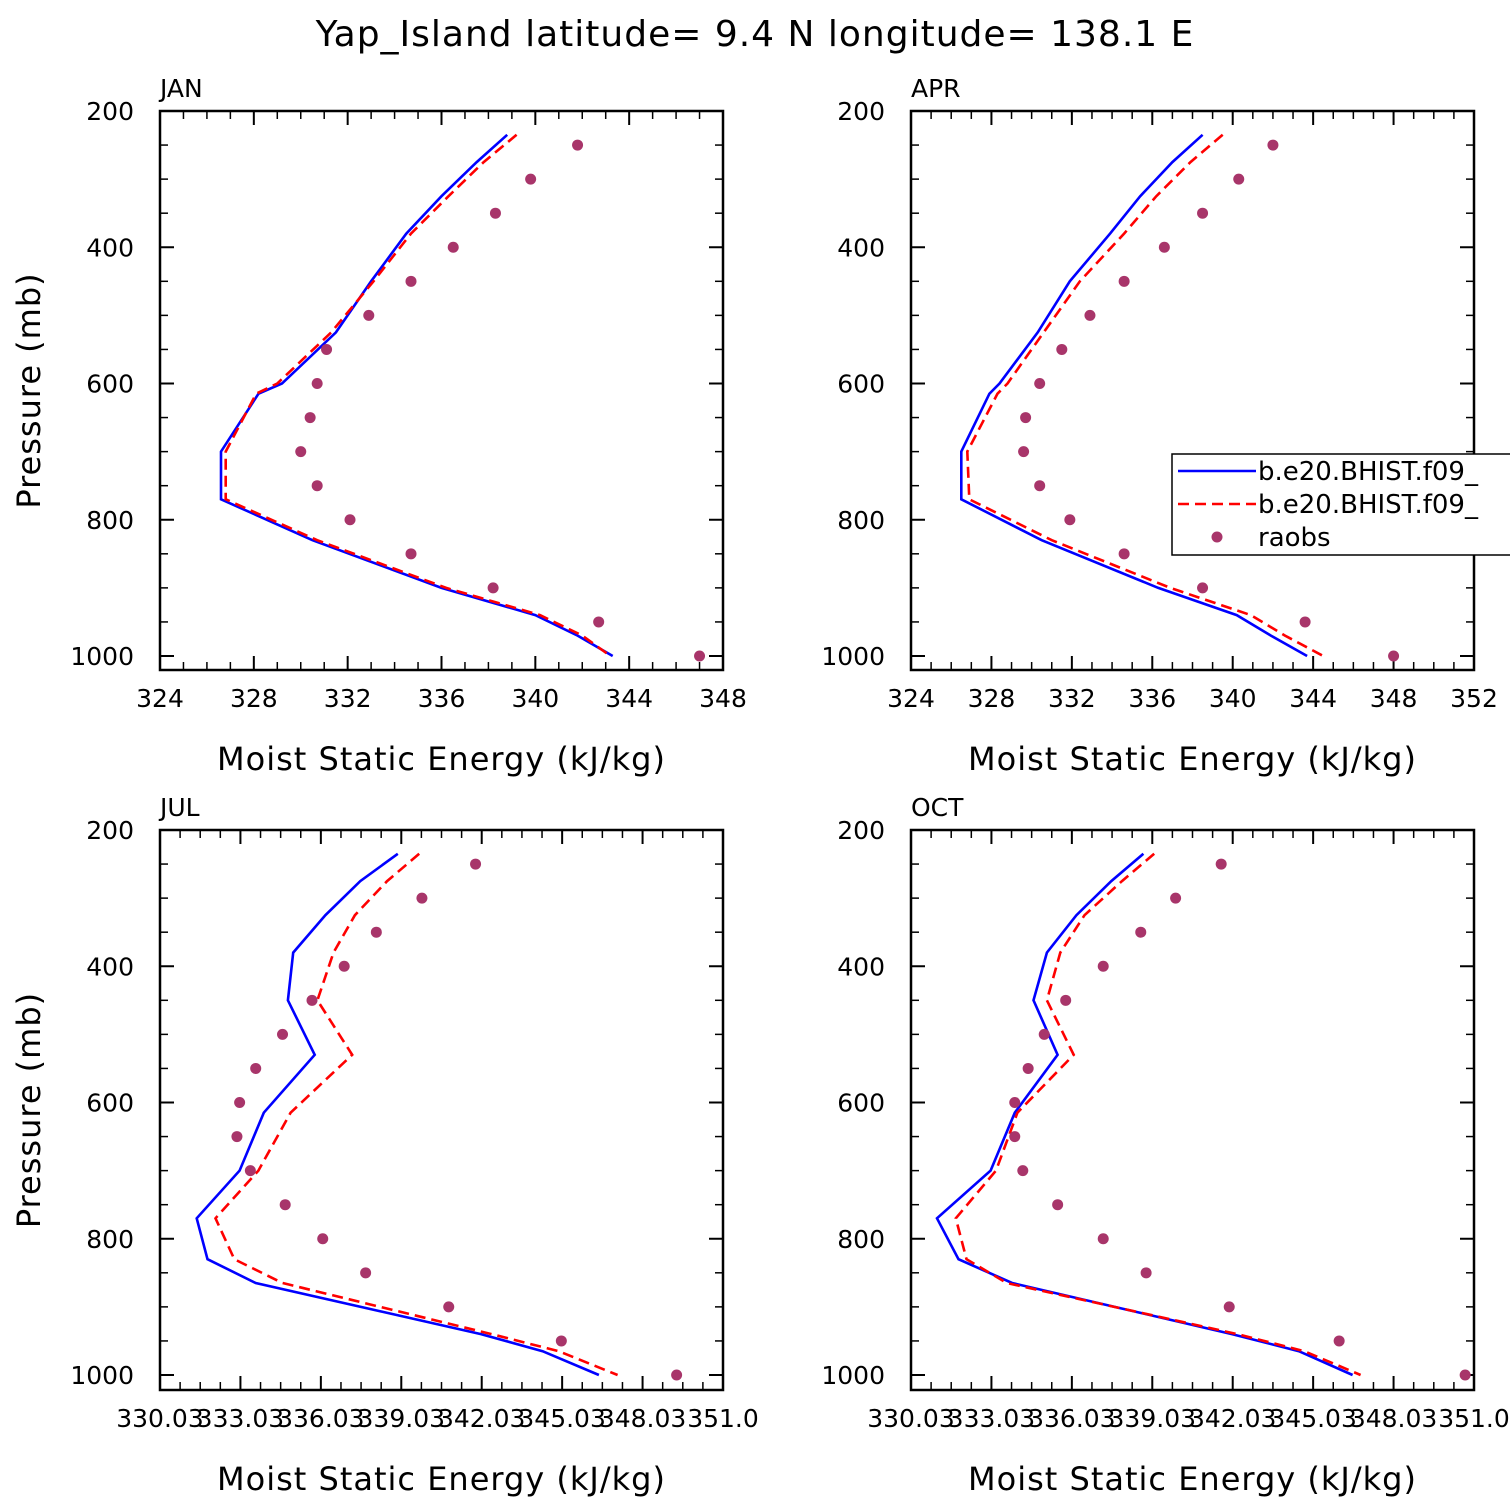  Describe the element at coordinates (1312, 1418) in the screenshot. I see `x-tick-label: 345.03` at that location.